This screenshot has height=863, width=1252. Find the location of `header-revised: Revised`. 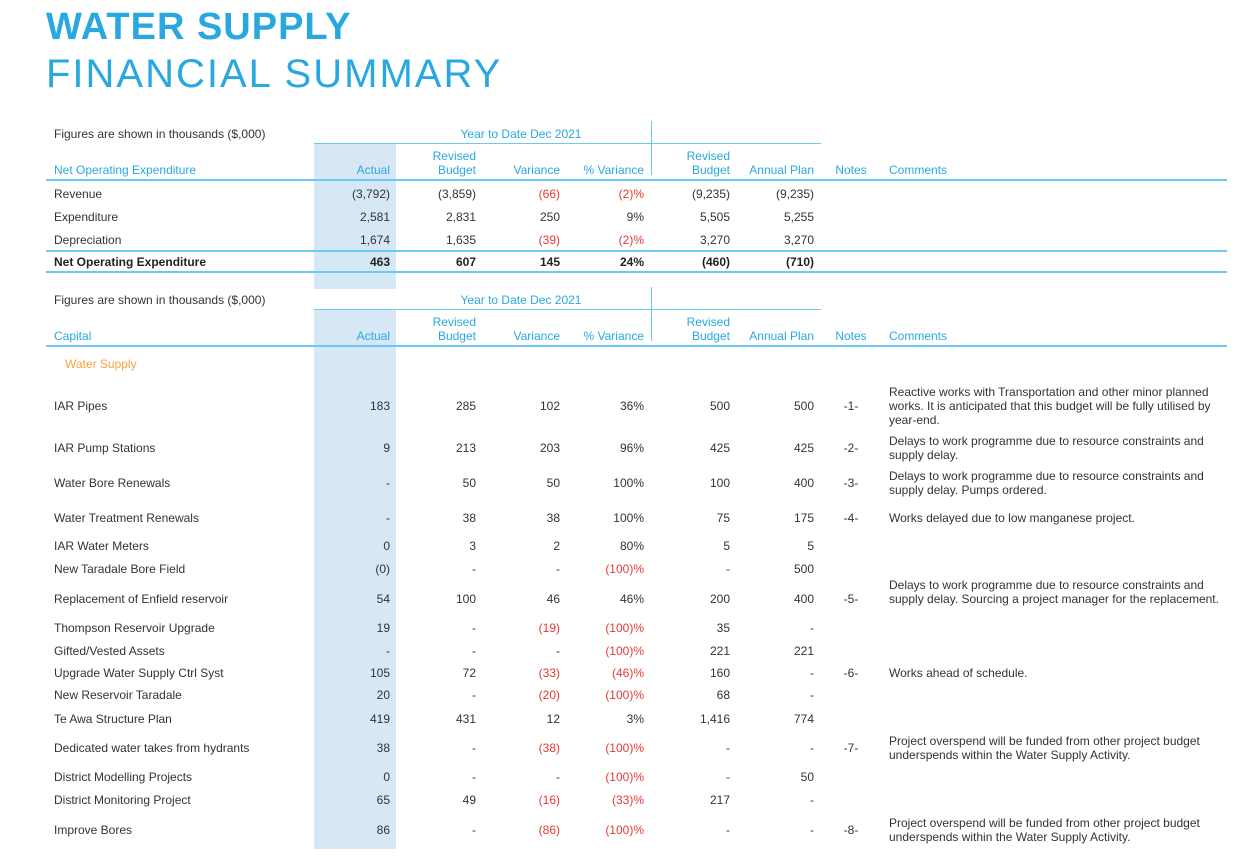

header-revised: Revised is located at coordinates (454, 322).